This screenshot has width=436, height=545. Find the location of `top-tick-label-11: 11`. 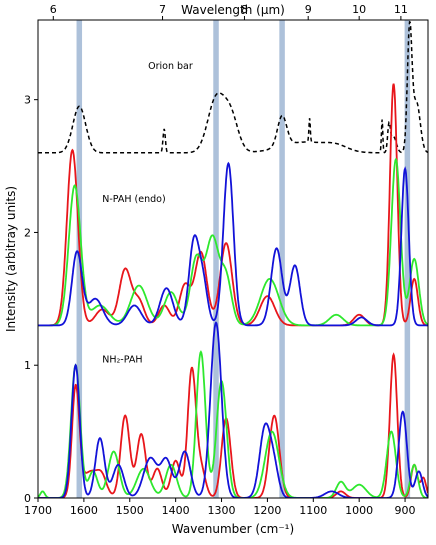

top-tick-label-11: 11 is located at coordinates (401, 9).